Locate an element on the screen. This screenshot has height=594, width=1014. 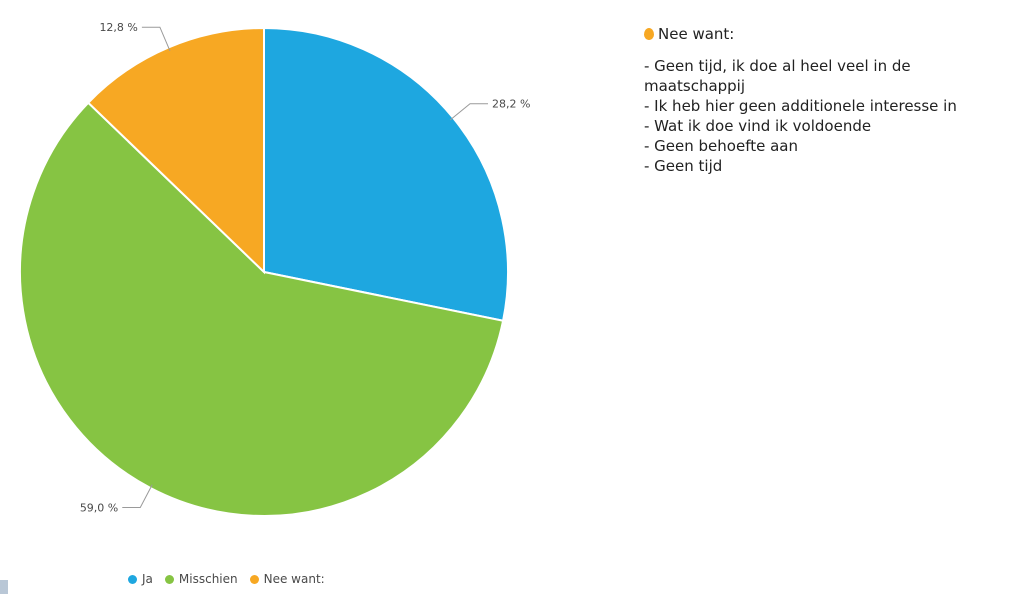
slice-label-ja: 28,2 % is located at coordinates (511, 104).